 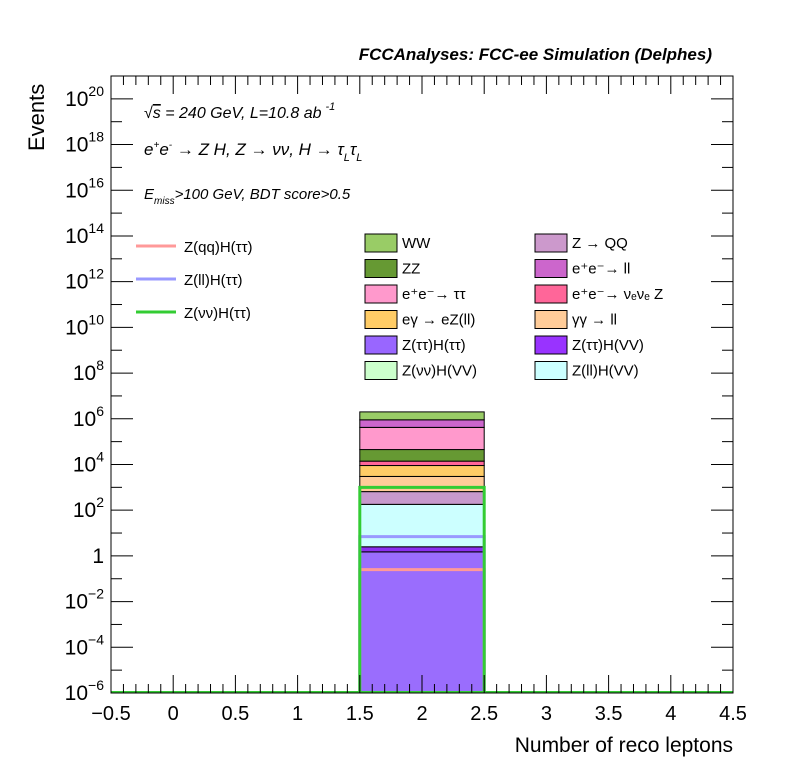 What do you see at coordinates (600, 243) in the screenshot?
I see `legend-bg-label: Z → QQ` at bounding box center [600, 243].